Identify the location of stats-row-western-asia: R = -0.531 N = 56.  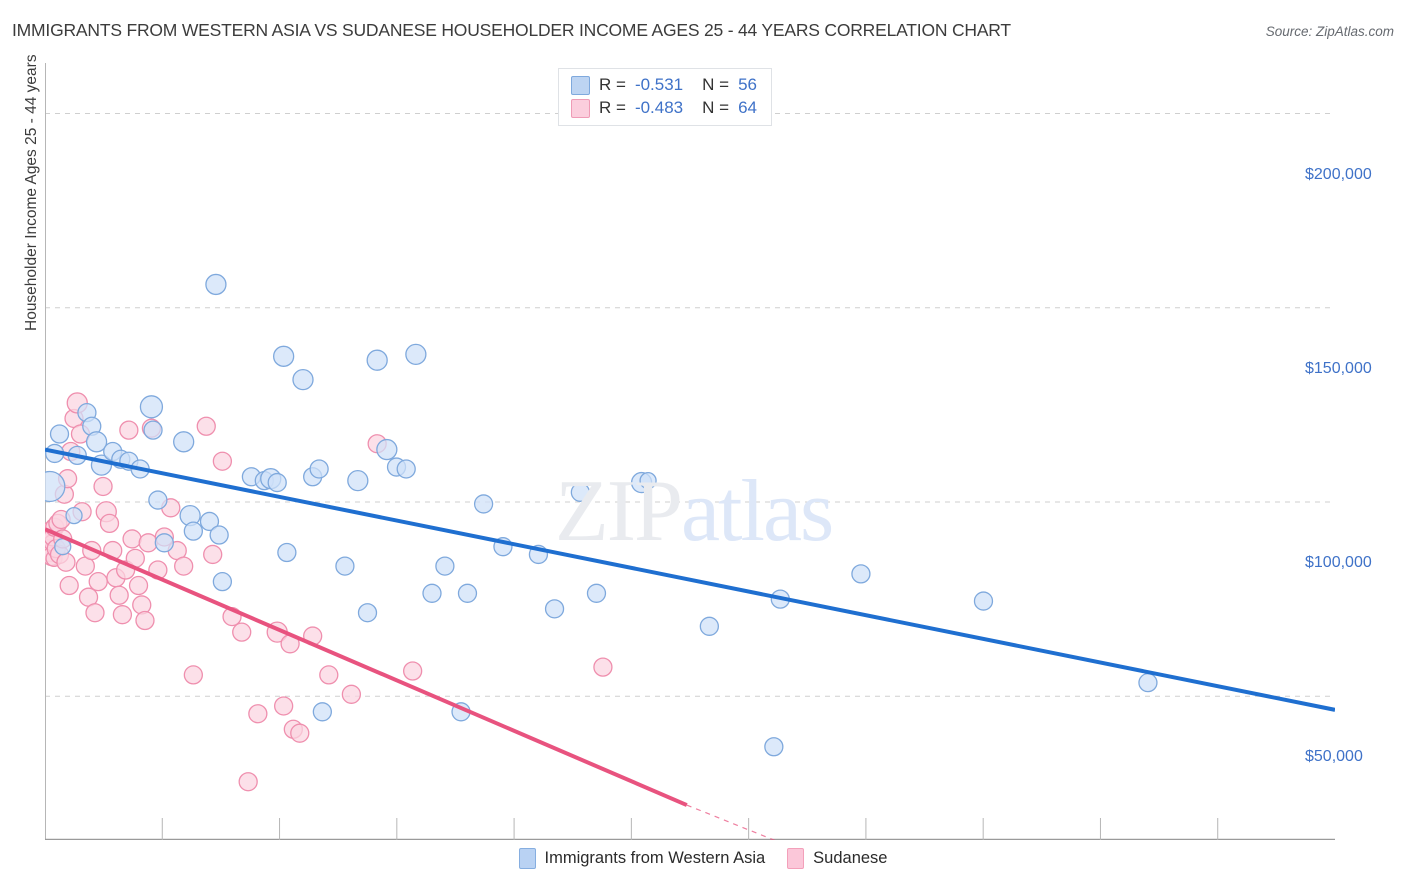
(664, 85).